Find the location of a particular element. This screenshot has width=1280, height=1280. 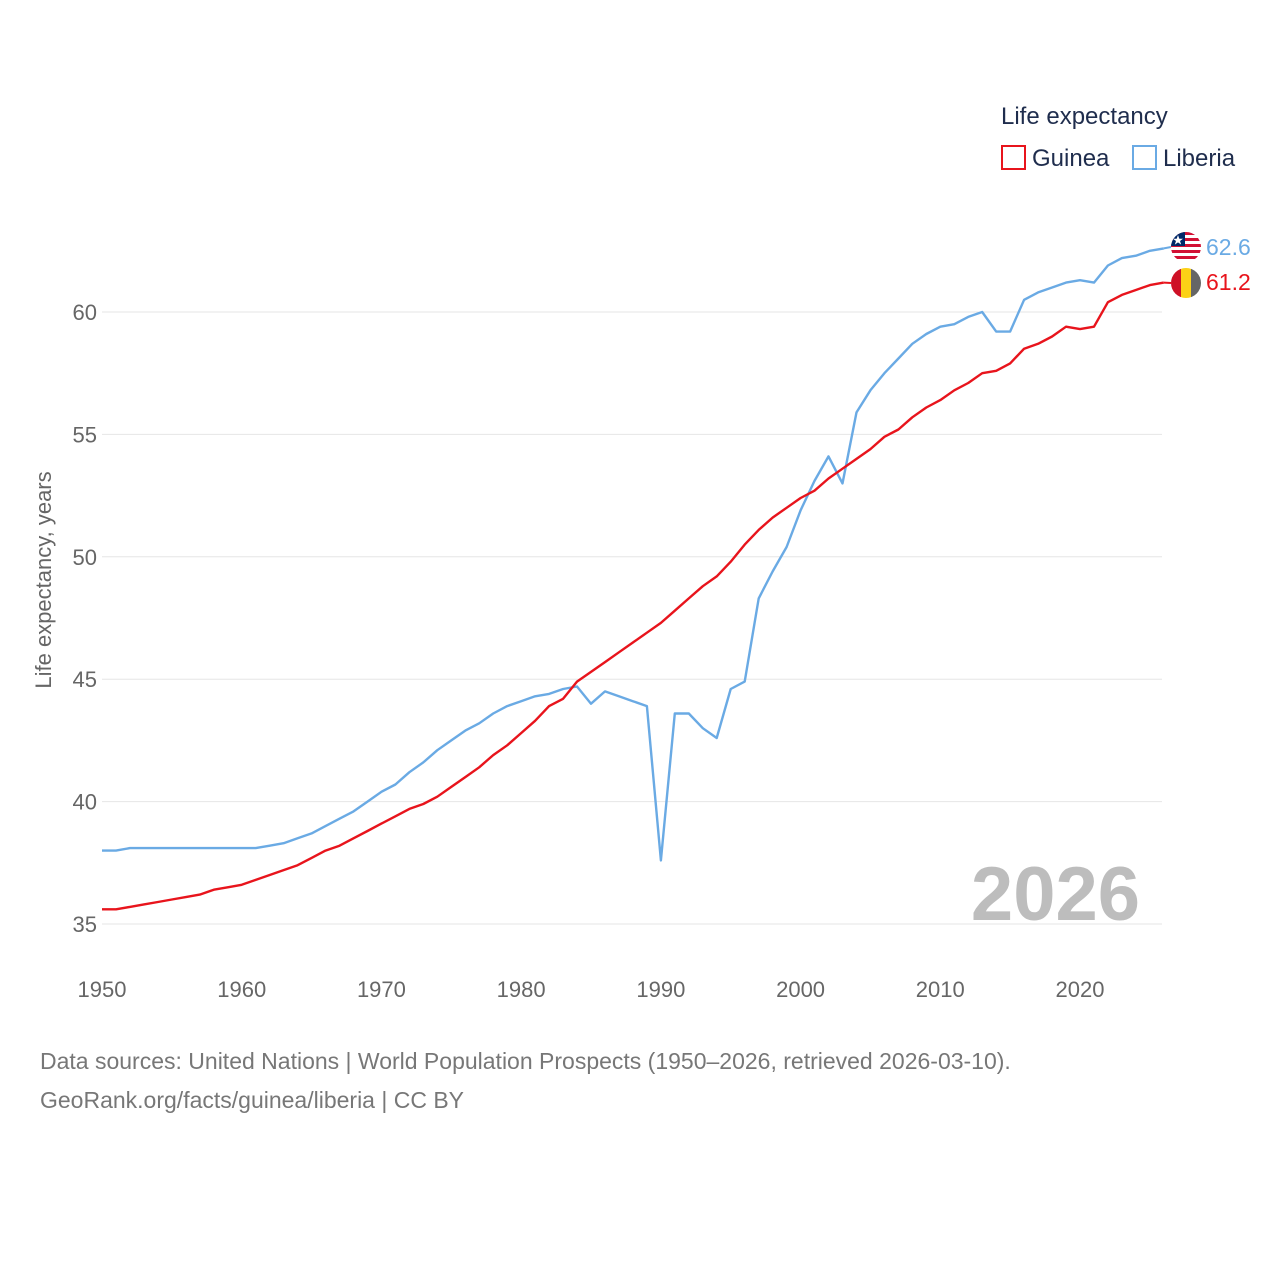

legend-item-liberia: Liberia is located at coordinates (1184, 158).